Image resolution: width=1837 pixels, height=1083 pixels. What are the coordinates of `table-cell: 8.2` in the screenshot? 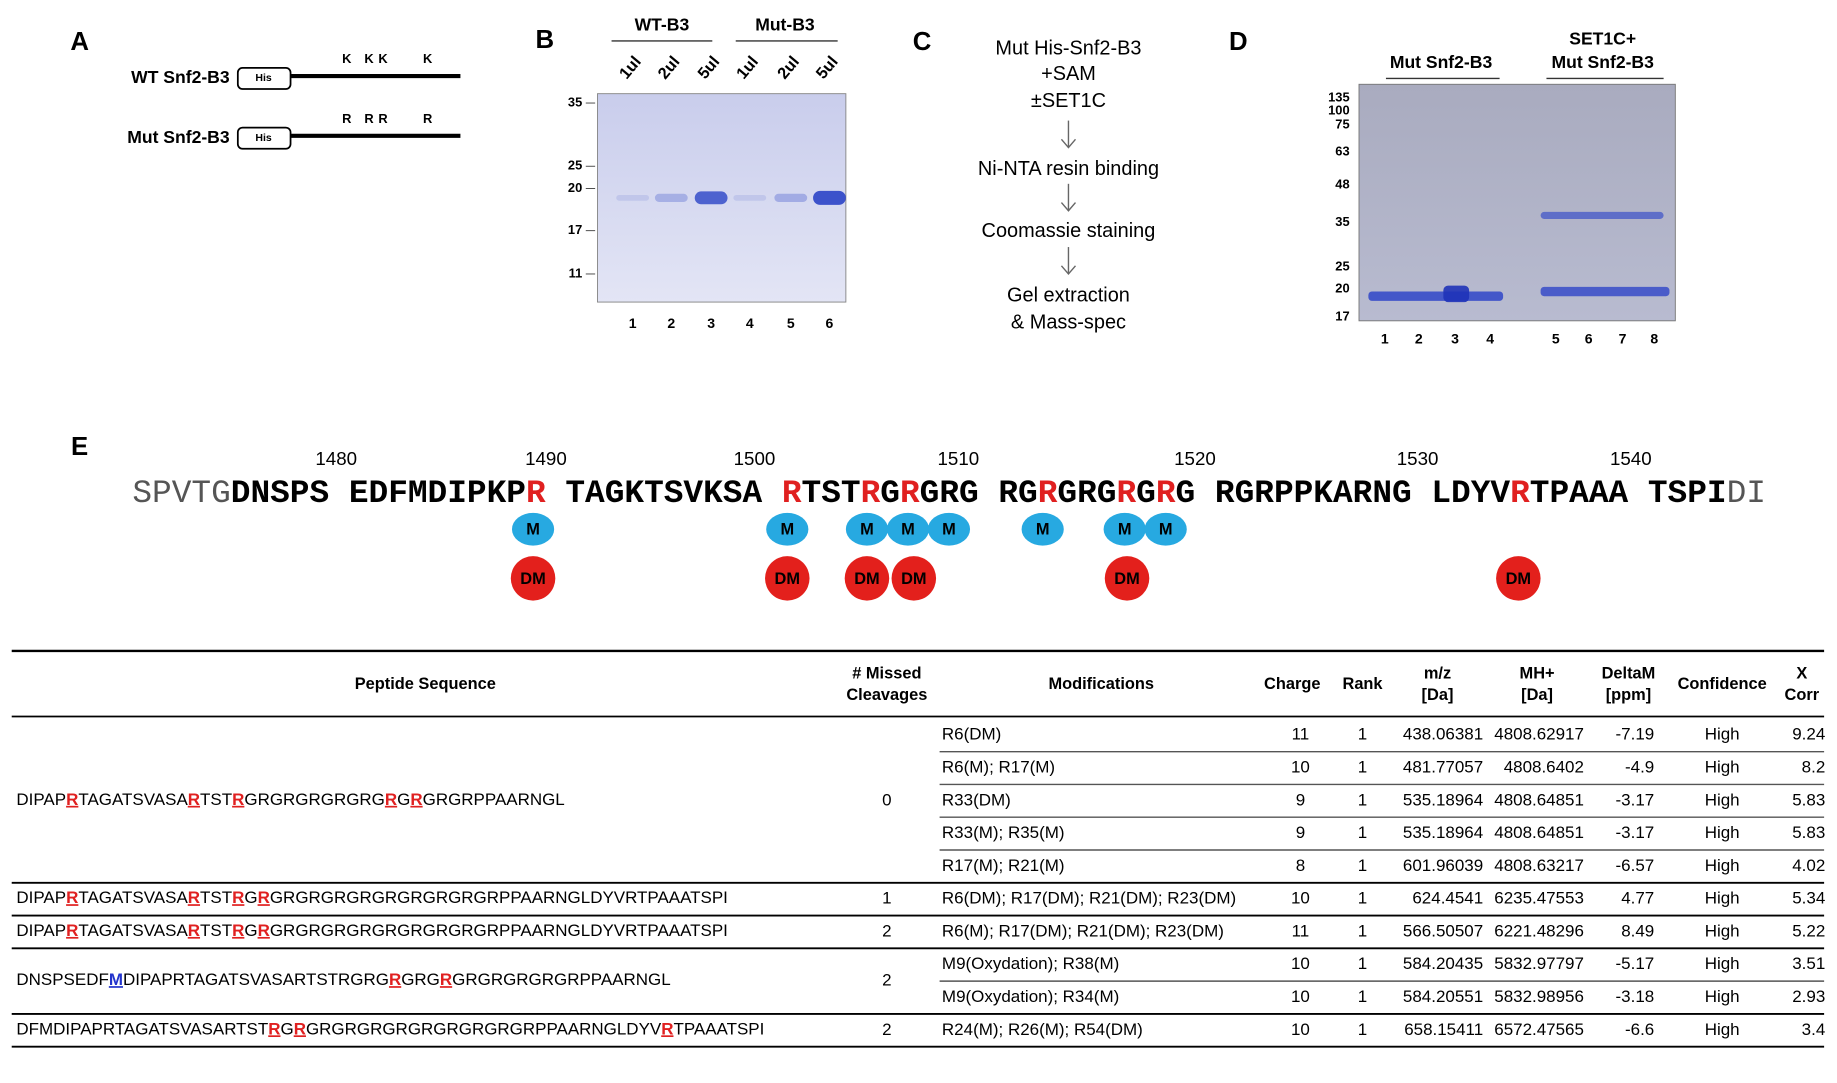 It's located at (1814, 767).